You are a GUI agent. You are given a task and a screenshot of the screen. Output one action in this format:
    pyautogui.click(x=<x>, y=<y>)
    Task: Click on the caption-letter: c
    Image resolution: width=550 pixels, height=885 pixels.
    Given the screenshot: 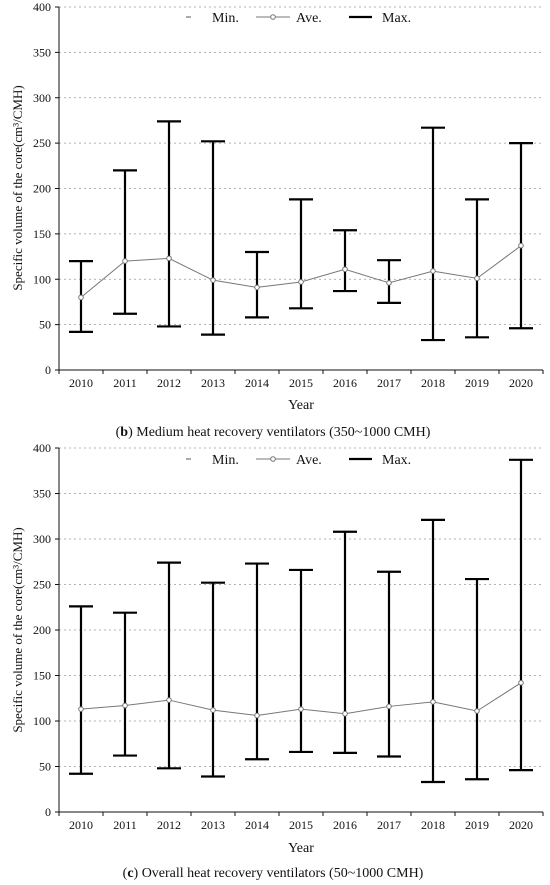 What is the action you would take?
    pyautogui.click(x=130, y=873)
    